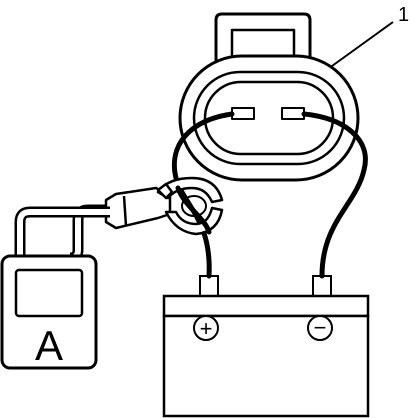 The image size is (414, 418). I want to click on positive-mark-circle, so click(206, 328).